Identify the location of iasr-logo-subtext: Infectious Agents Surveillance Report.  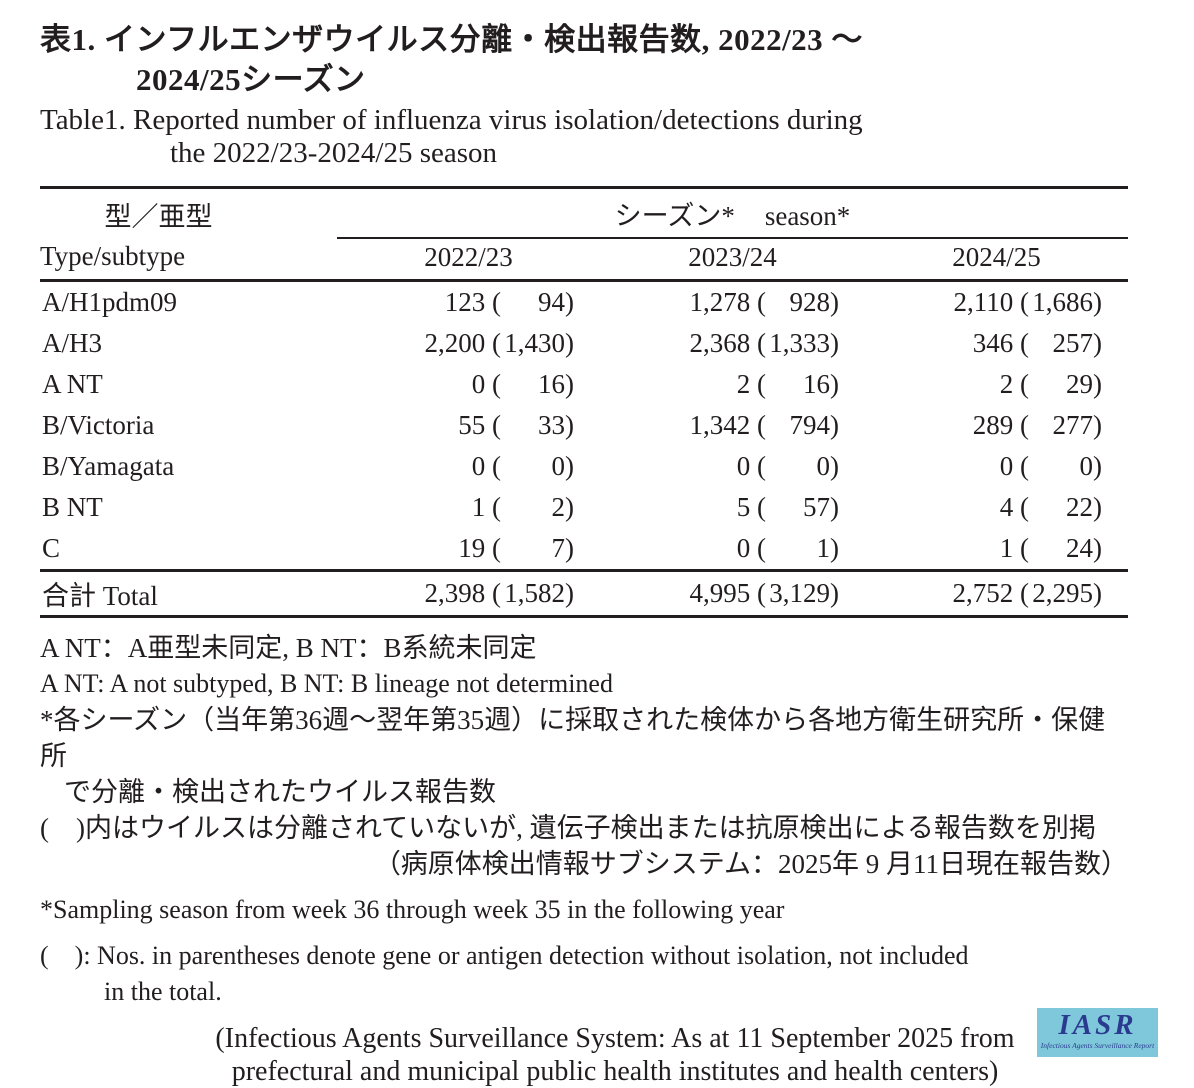
(1097, 1045).